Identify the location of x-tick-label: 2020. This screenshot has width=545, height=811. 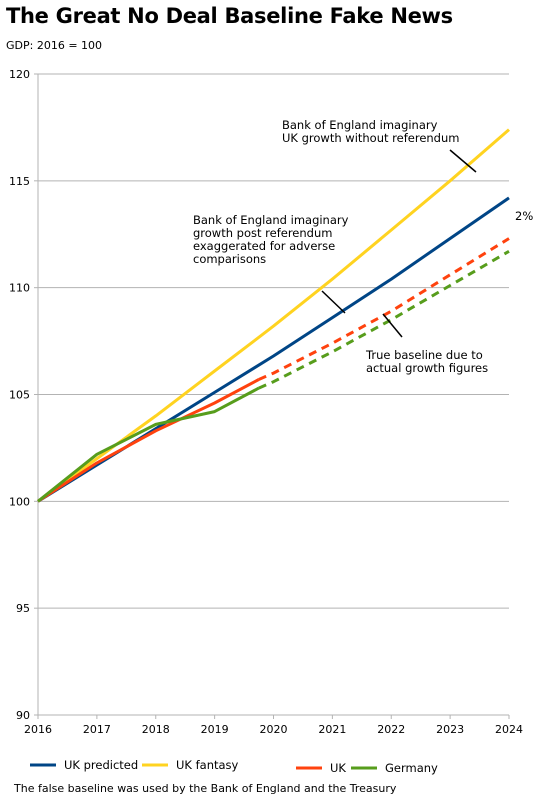
(274, 729).